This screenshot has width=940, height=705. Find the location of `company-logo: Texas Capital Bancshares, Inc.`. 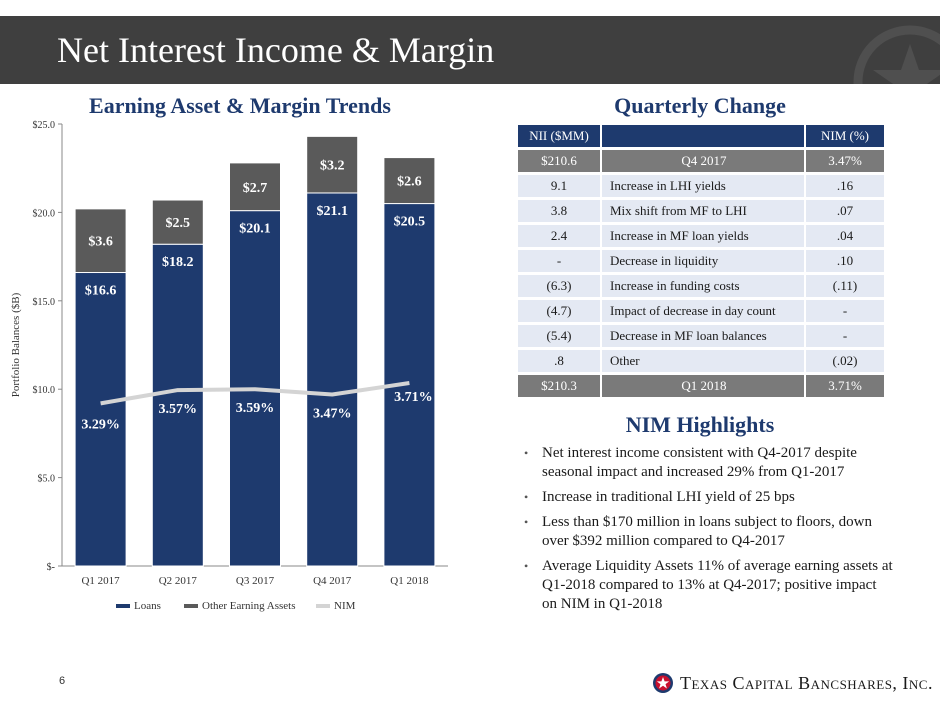

company-logo: Texas Capital Bancshares, Inc. is located at coordinates (792, 683).